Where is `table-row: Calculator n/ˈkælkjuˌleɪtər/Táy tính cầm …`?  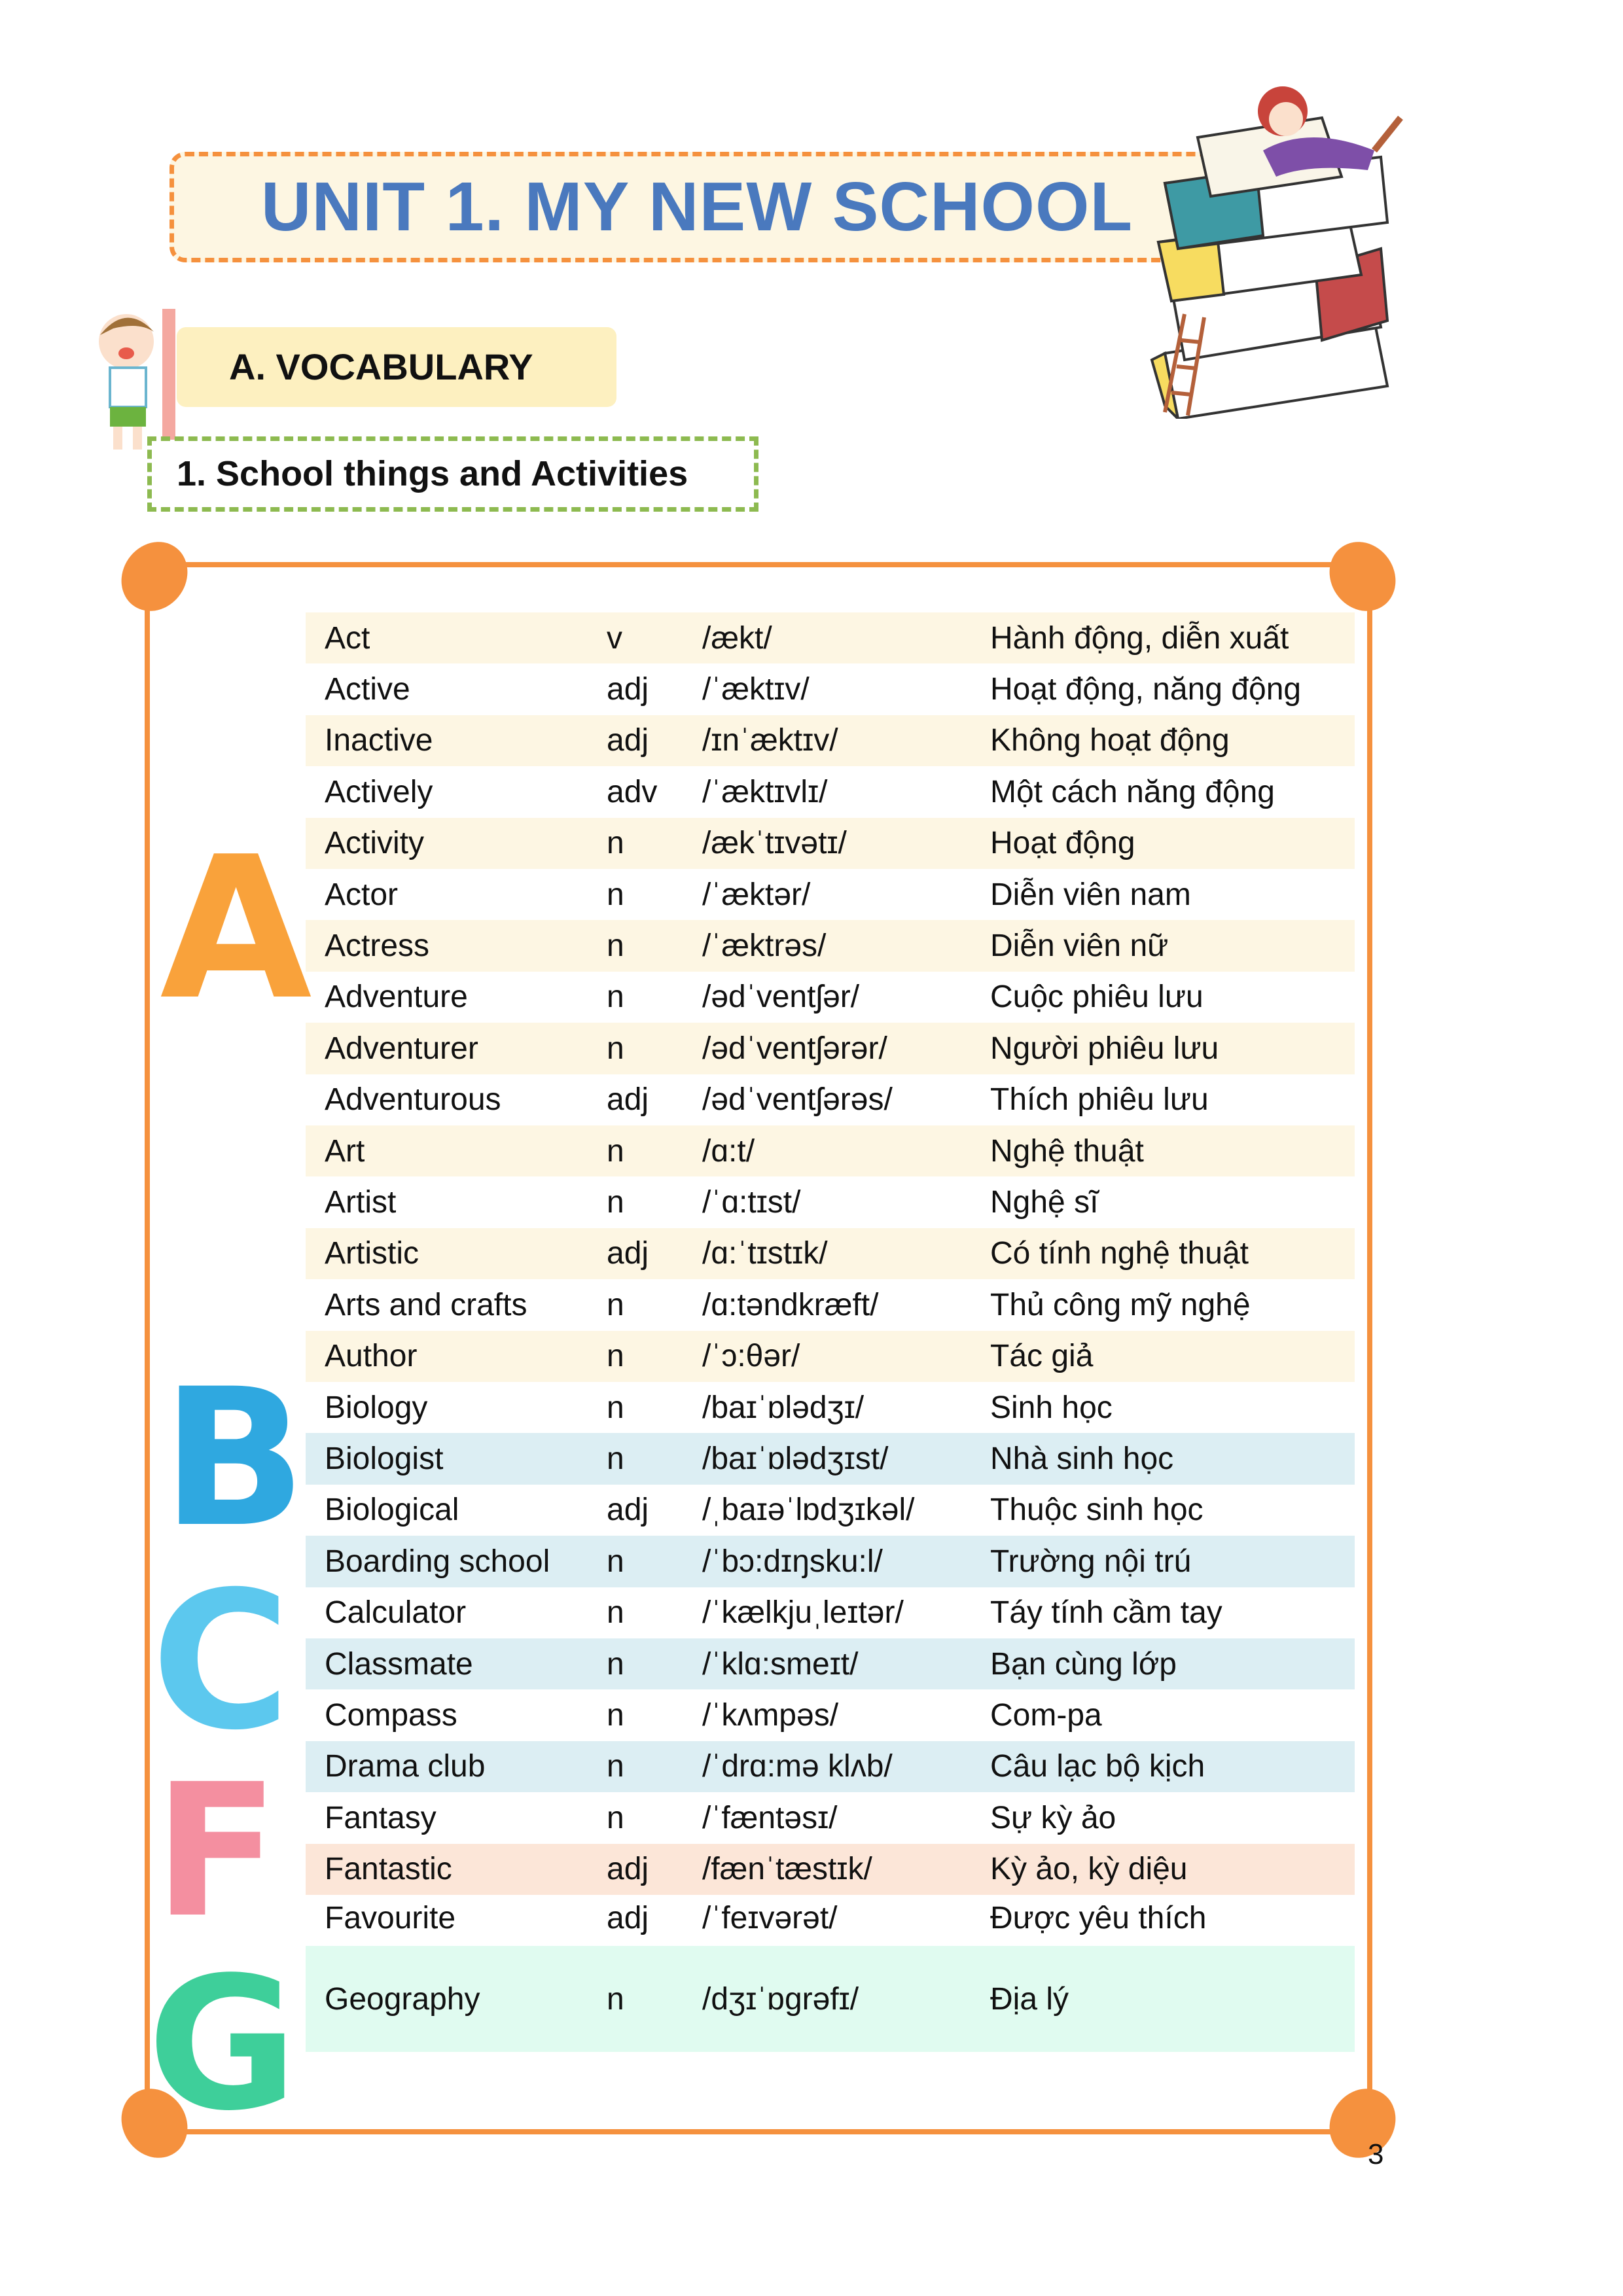 table-row: Calculator n/ˈkælkjuˌleɪtər/Táy tính cầm … is located at coordinates (830, 1612).